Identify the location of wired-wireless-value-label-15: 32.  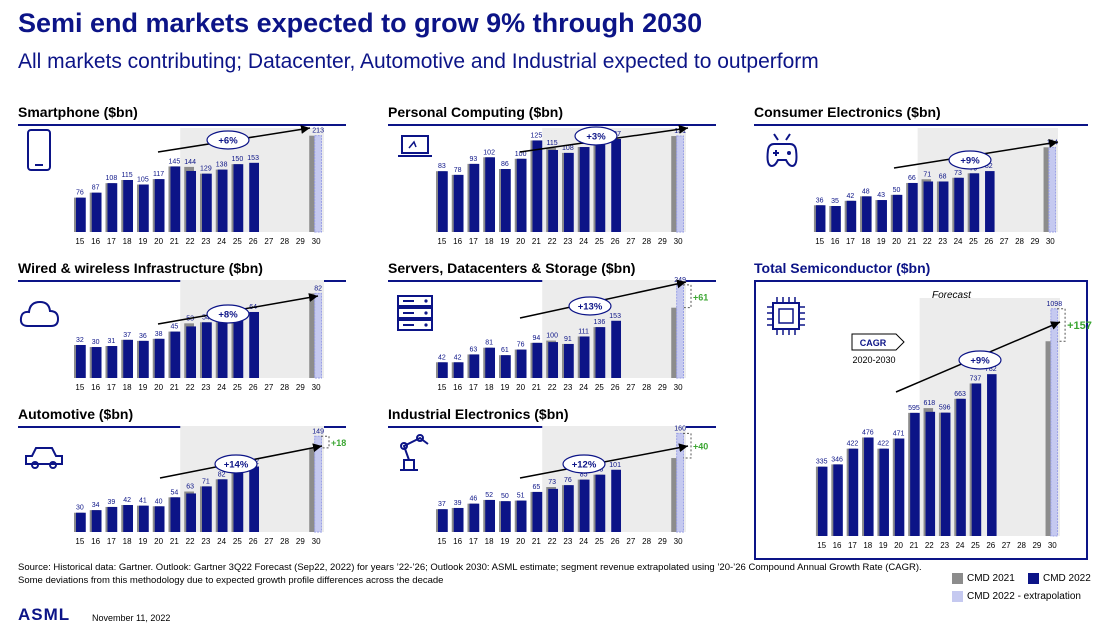
(80, 340).